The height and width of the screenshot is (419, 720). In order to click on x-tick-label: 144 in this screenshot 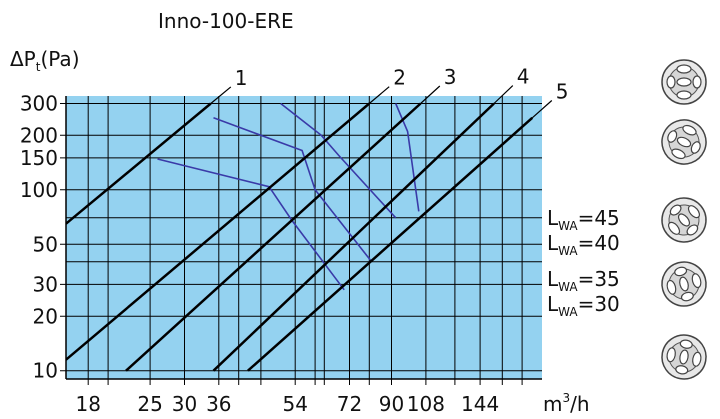, I will do `click(480, 404)`.